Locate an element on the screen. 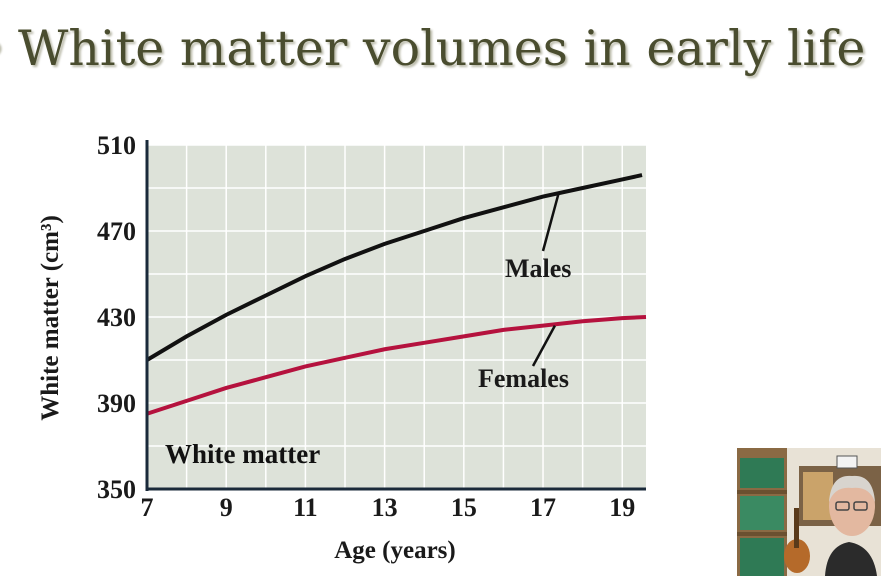  slide-title: • White matter volumes in early life is located at coordinates (440, 49).